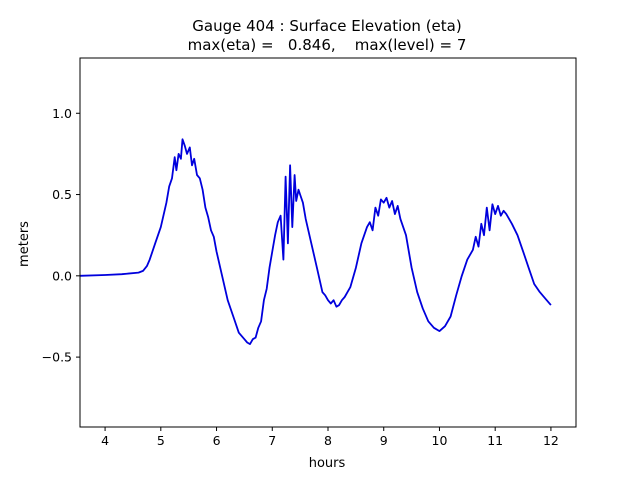 The height and width of the screenshot is (480, 640). What do you see at coordinates (24, 244) in the screenshot?
I see `y-axis-label: meters` at bounding box center [24, 244].